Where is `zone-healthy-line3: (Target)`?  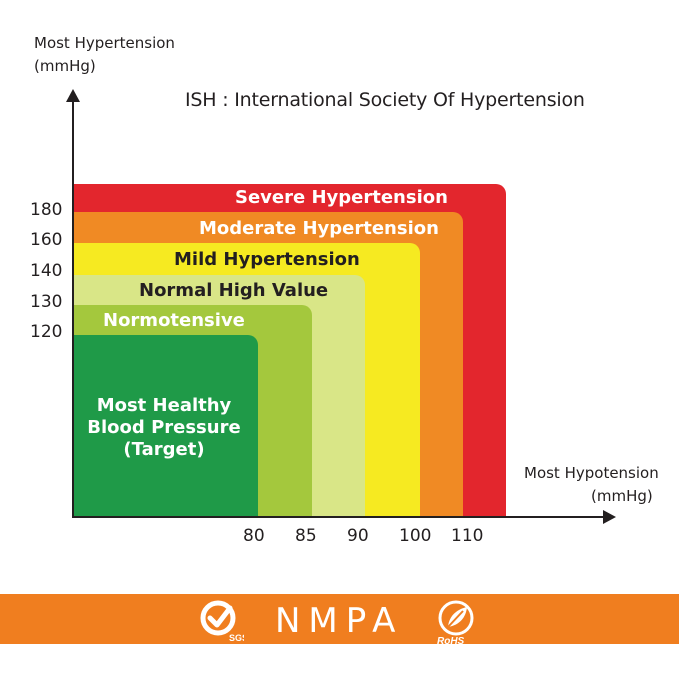
zone-healthy-line3: (Target) is located at coordinates (164, 449).